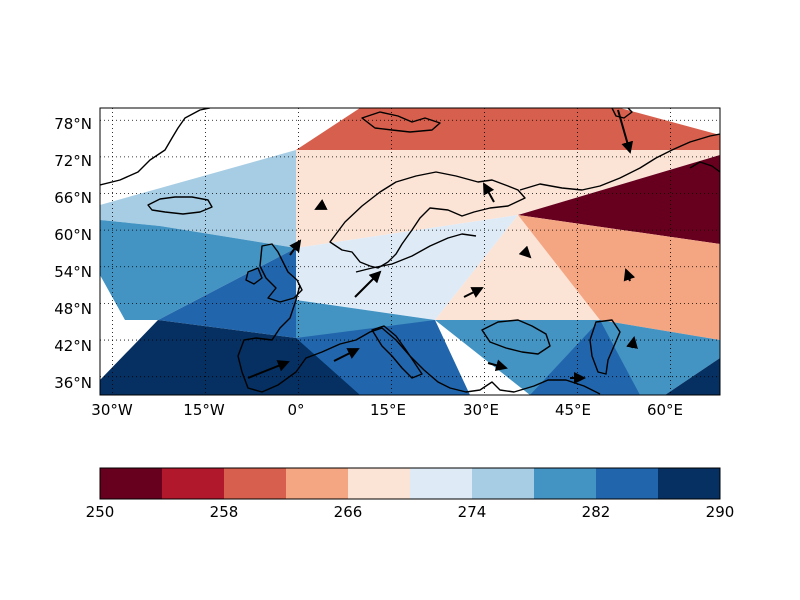  What do you see at coordinates (198, 270) in the screenshot?
I see `field-region-mid-blue-west` at bounding box center [198, 270].